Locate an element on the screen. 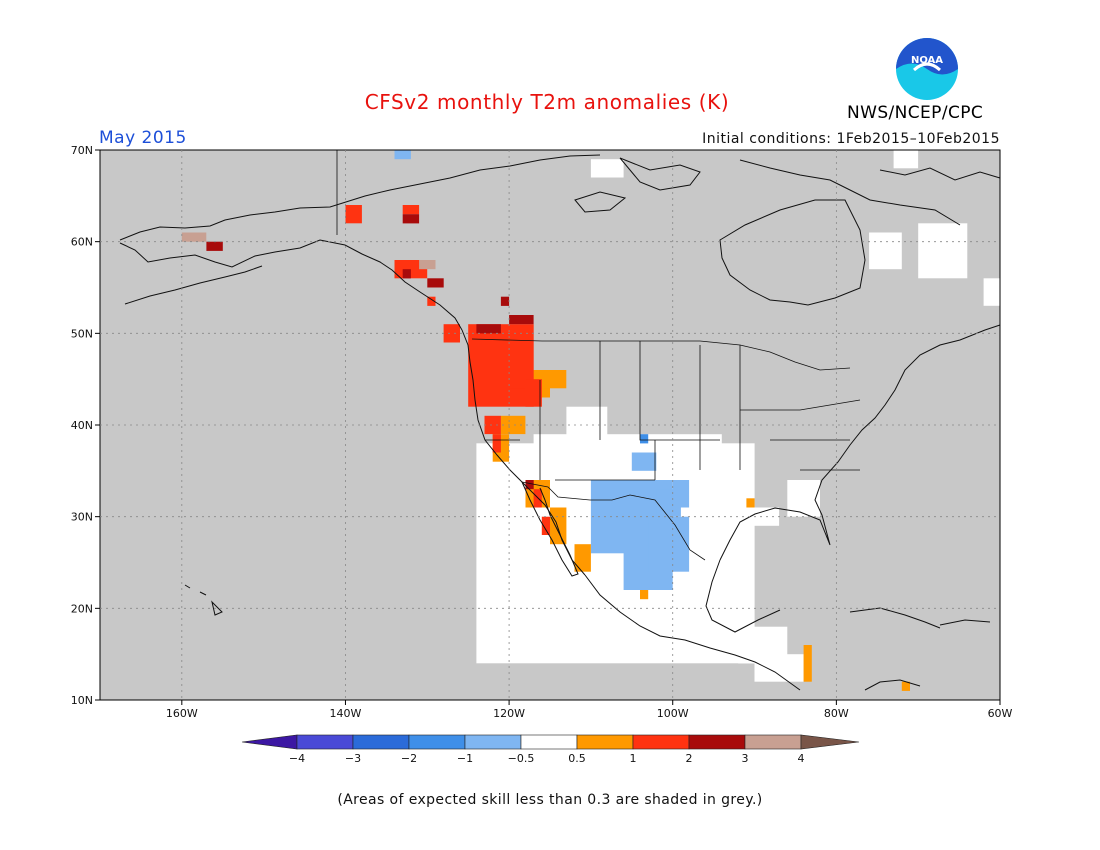 This screenshot has width=1100, height=850. lon-label: 120W is located at coordinates (509, 713).